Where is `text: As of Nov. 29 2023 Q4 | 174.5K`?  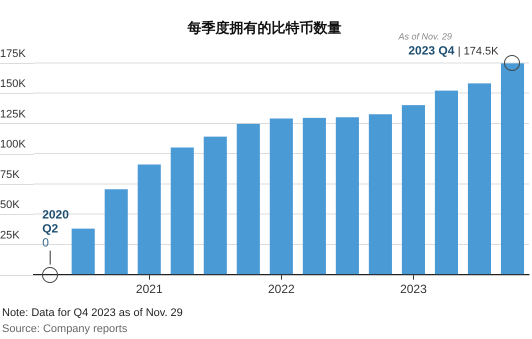 text: As of Nov. 29 2023 Q4 | 174.5K is located at coordinates (448, 44).